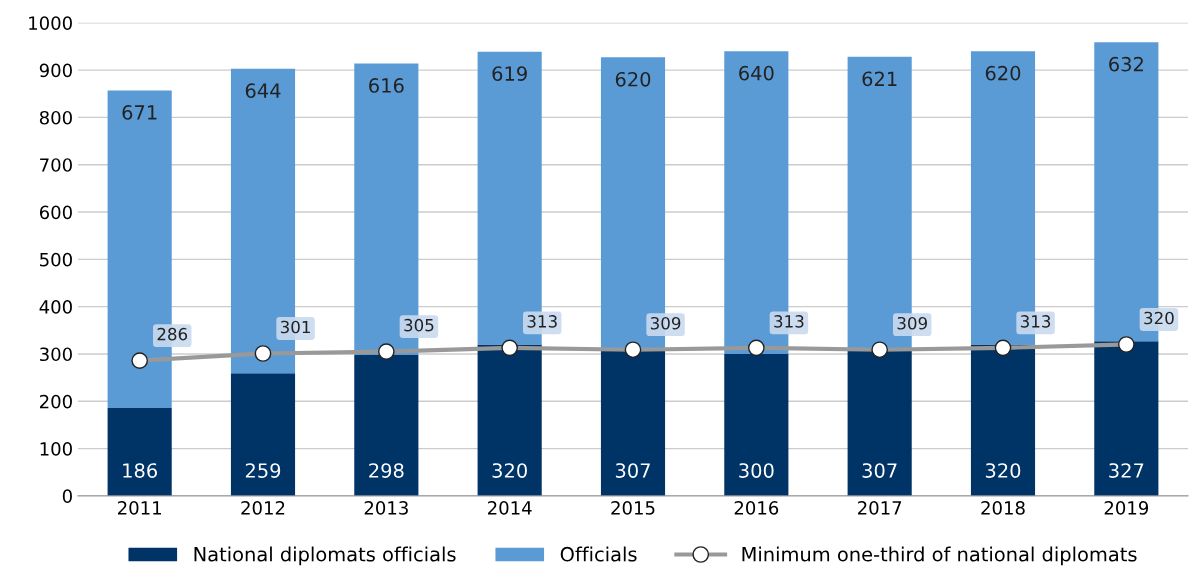  Describe the element at coordinates (633, 508) in the screenshot. I see `x-tick-label: 2015` at that location.